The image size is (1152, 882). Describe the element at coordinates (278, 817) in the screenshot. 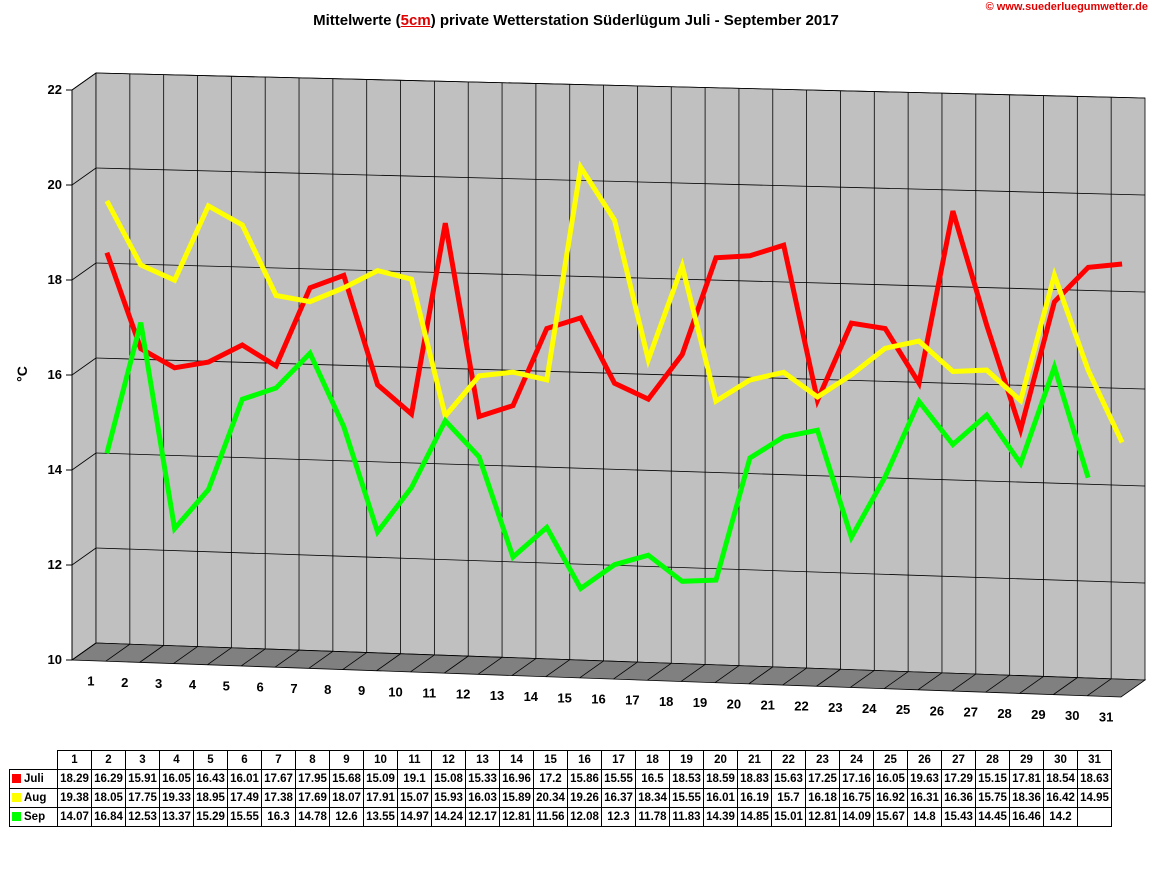

I see `table-cell: 16.3` at that location.